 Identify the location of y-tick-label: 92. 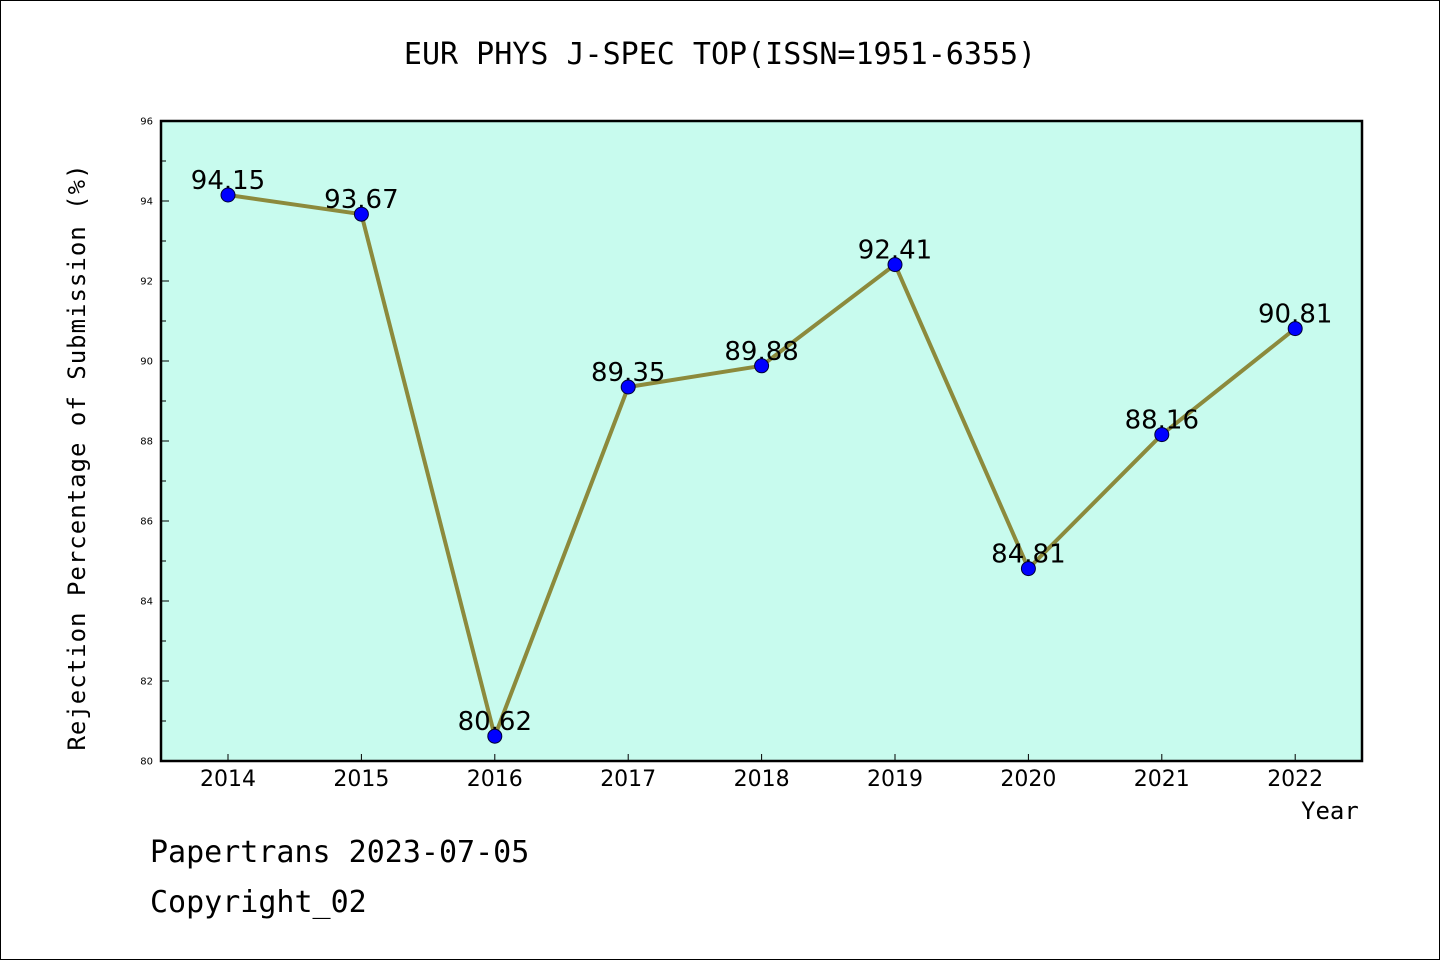
(146, 282).